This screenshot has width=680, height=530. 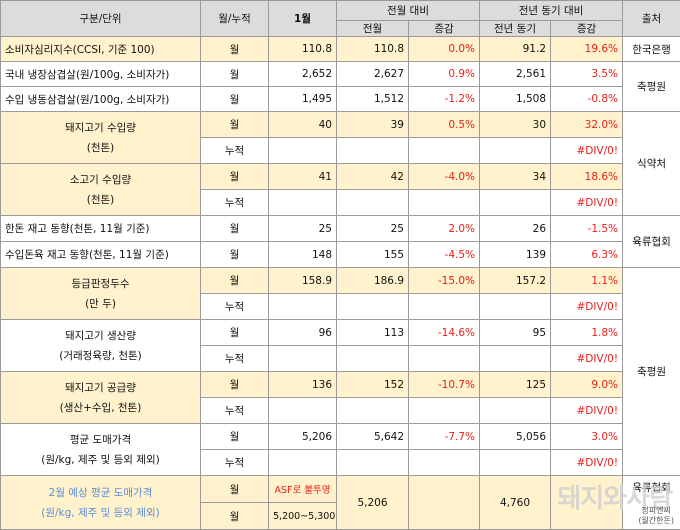 I want to click on row-period-2: 월, so click(x=234, y=516).